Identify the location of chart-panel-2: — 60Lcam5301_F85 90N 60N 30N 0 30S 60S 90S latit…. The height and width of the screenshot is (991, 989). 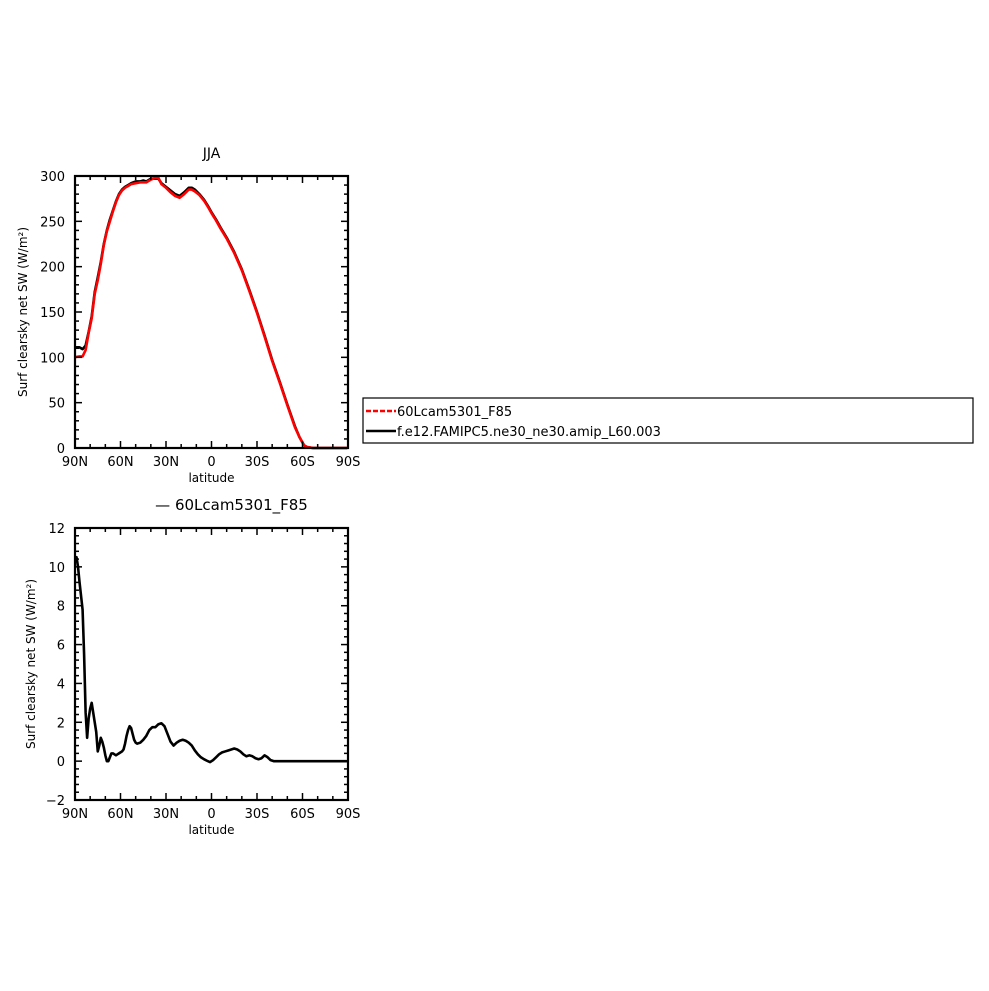
(192, 666).